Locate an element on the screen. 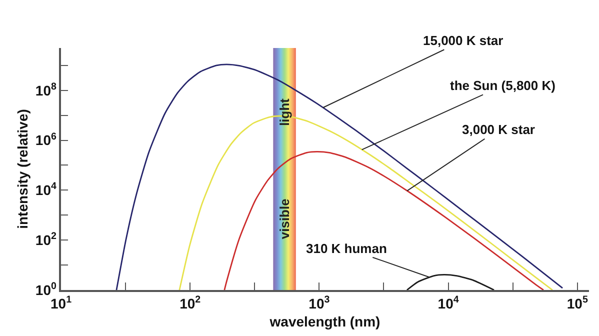  y-tick-label: 10$^{6}$ is located at coordinates (46, 139).